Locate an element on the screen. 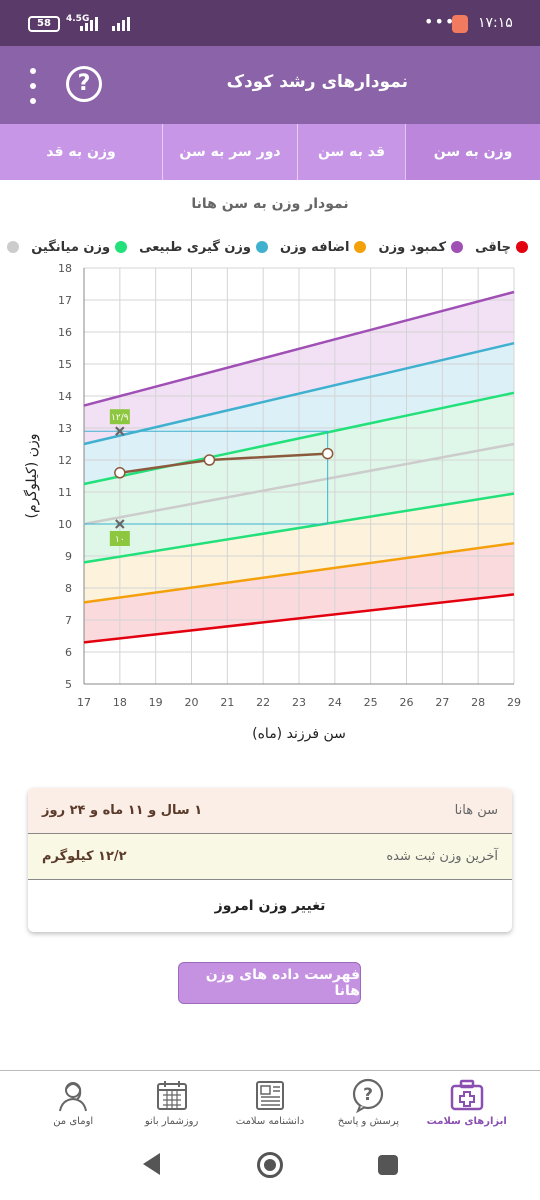 The image size is (540, 1200). help-button: ? is located at coordinates (84, 84).